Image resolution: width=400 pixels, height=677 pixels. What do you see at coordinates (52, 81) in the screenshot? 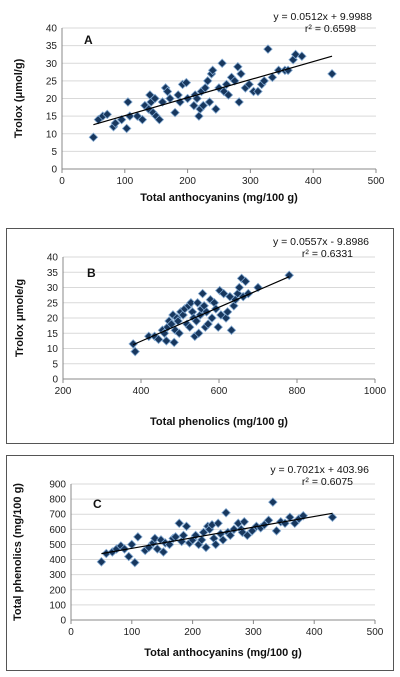
I see `y-tick-label: 25` at bounding box center [52, 81].